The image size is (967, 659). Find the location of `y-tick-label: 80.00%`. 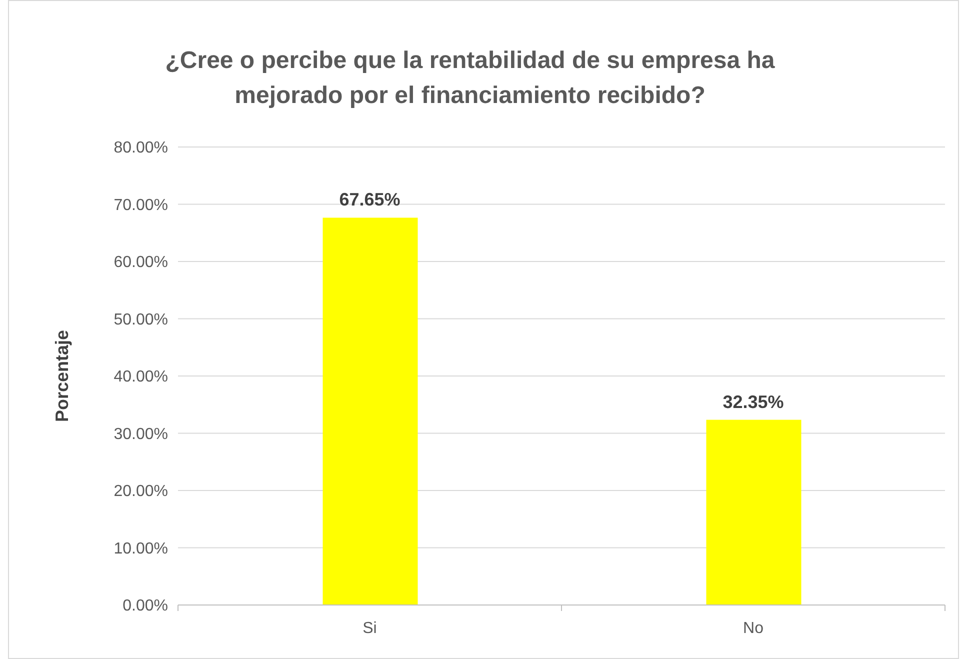

y-tick-label: 80.00% is located at coordinates (141, 148).